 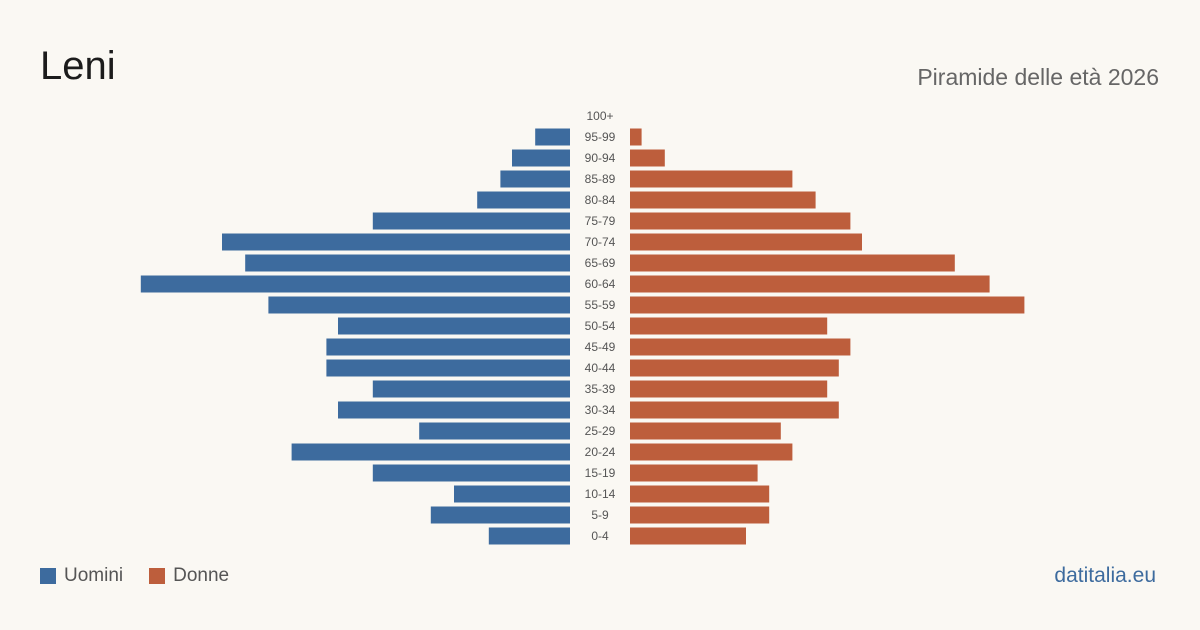 What do you see at coordinates (599, 116) in the screenshot?
I see `age-label-100plus: 100+` at bounding box center [599, 116].